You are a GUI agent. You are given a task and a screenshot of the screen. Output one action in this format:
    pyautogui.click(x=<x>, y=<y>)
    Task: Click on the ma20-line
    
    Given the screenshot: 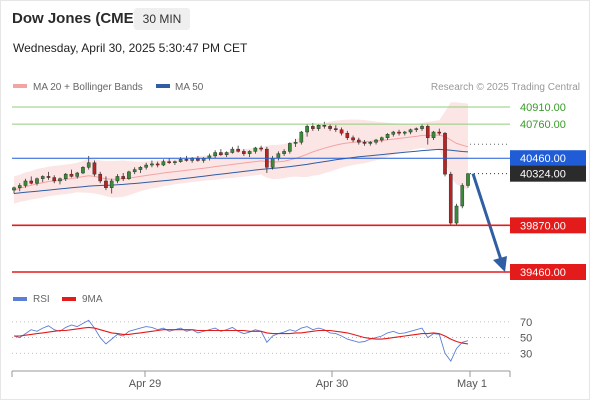 What is the action you would take?
    pyautogui.click(x=241, y=162)
    